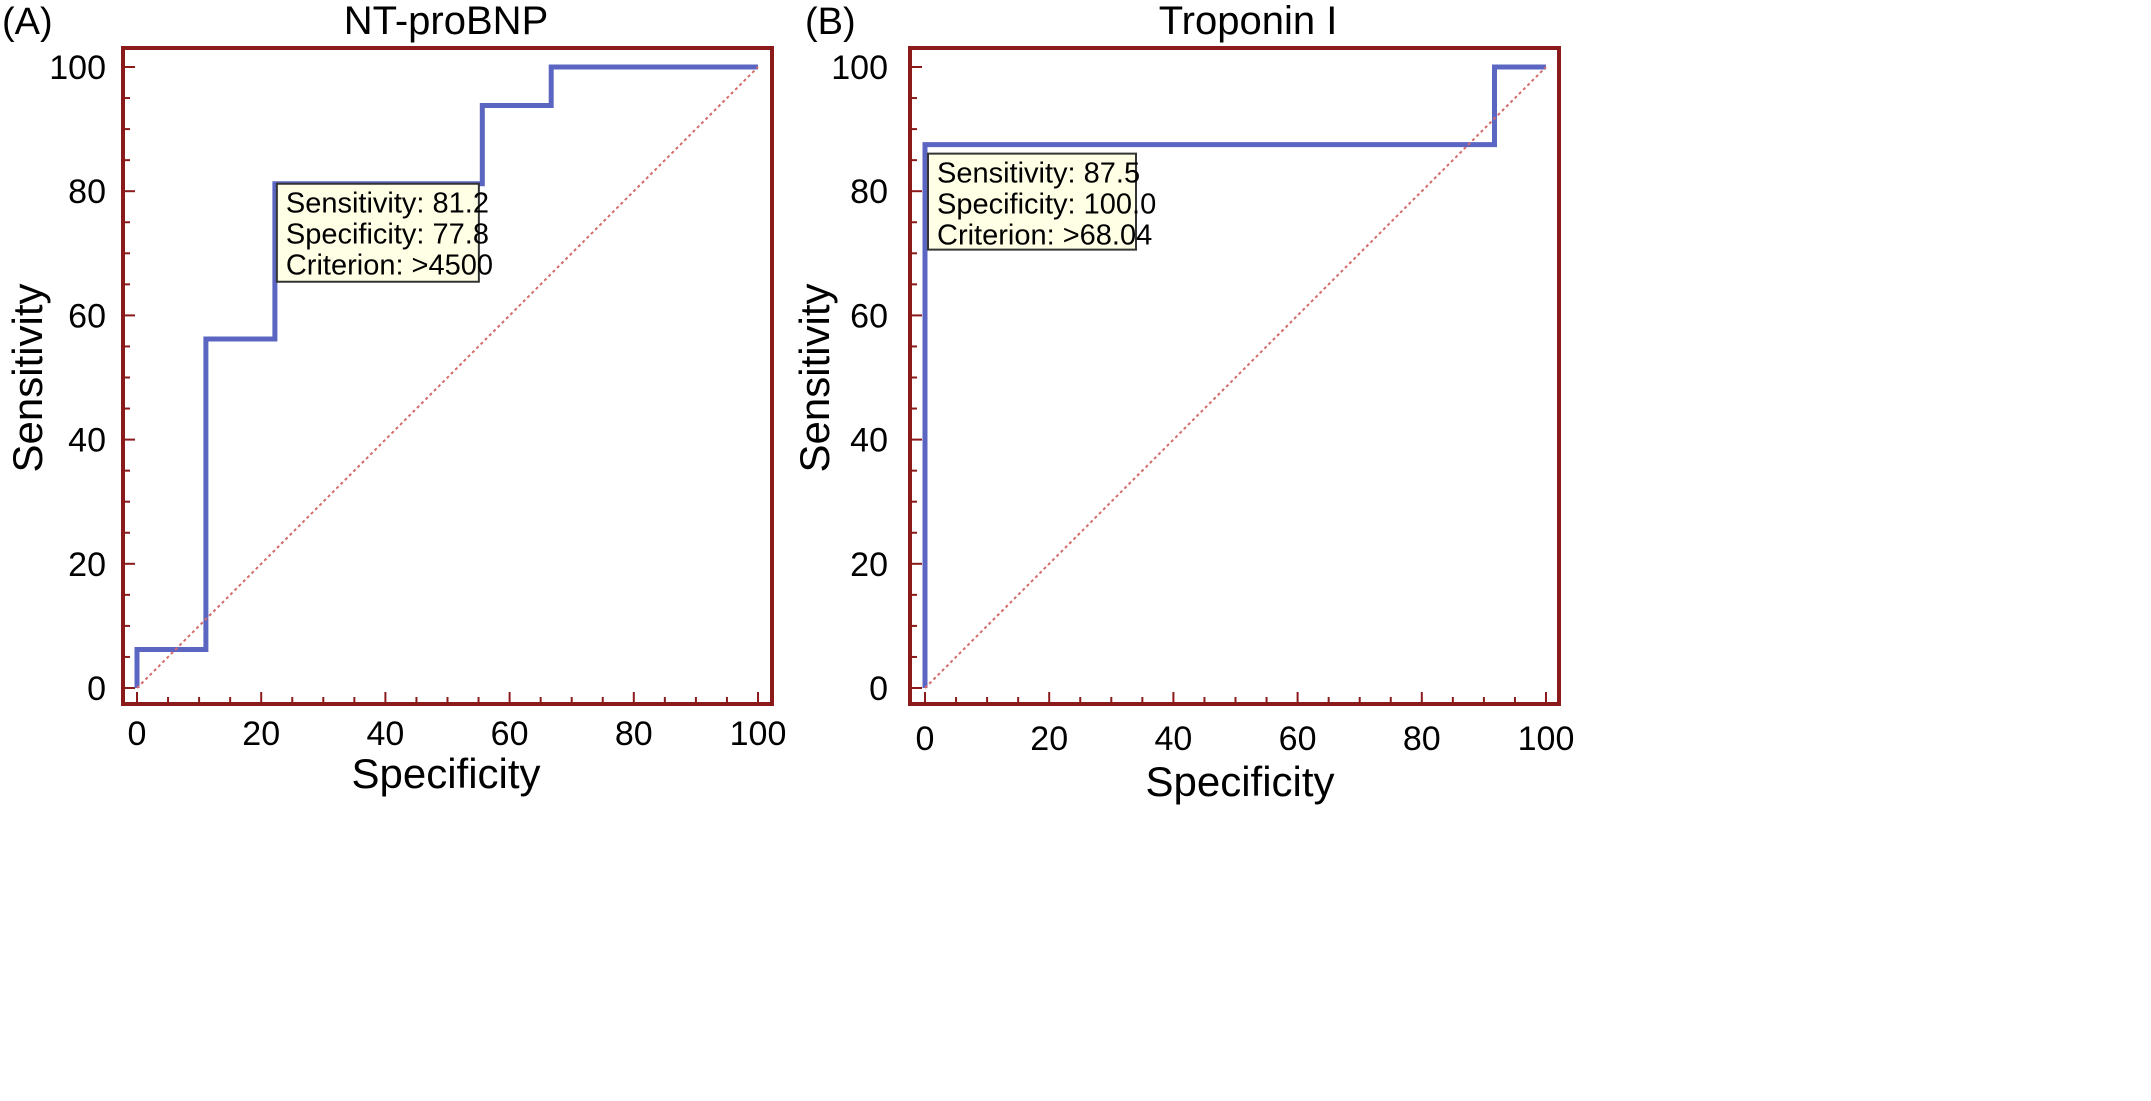 The width and height of the screenshot is (2151, 1101). What do you see at coordinates (830, 22) in the screenshot?
I see `panel-label: (B)` at bounding box center [830, 22].